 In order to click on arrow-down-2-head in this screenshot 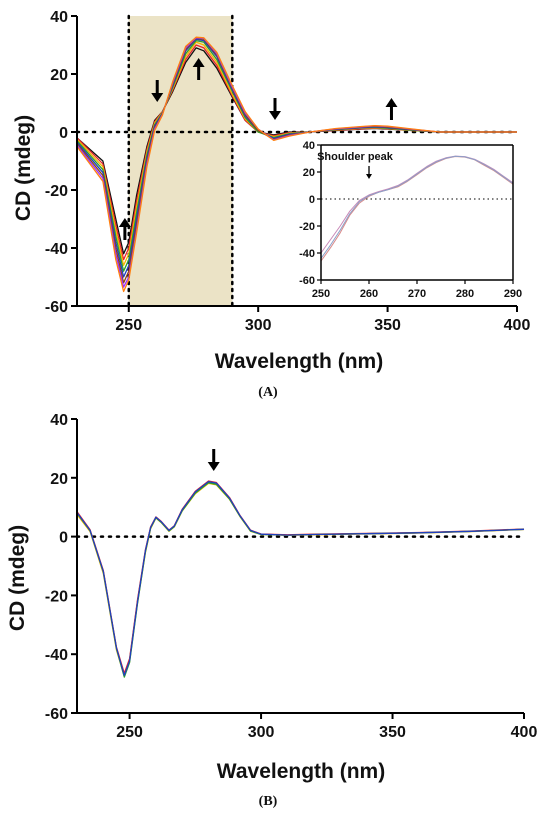, I will do `click(157, 97)`.